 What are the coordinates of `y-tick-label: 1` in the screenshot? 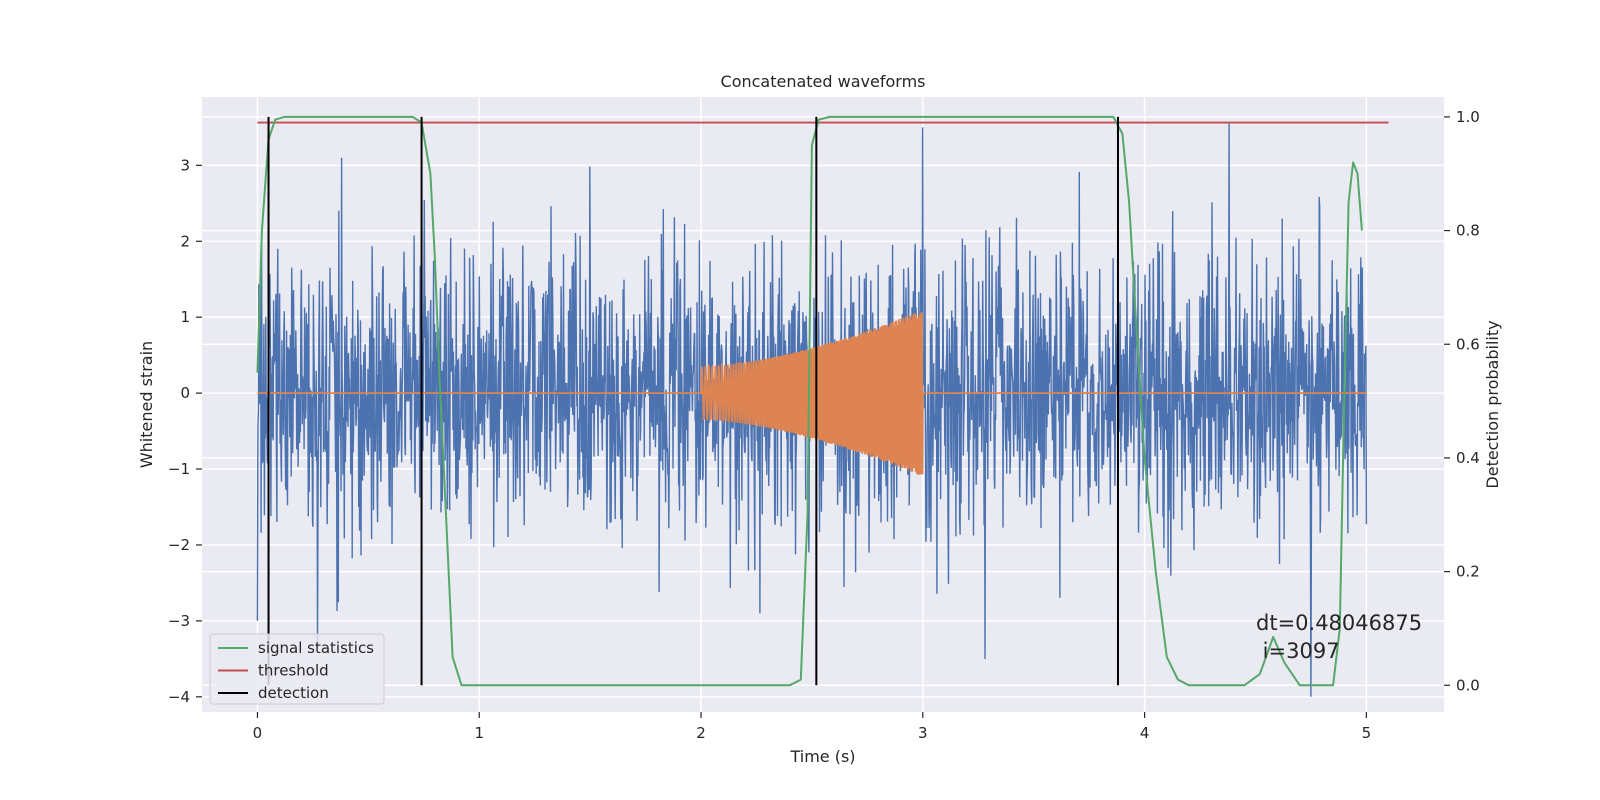 It's located at (185, 317).